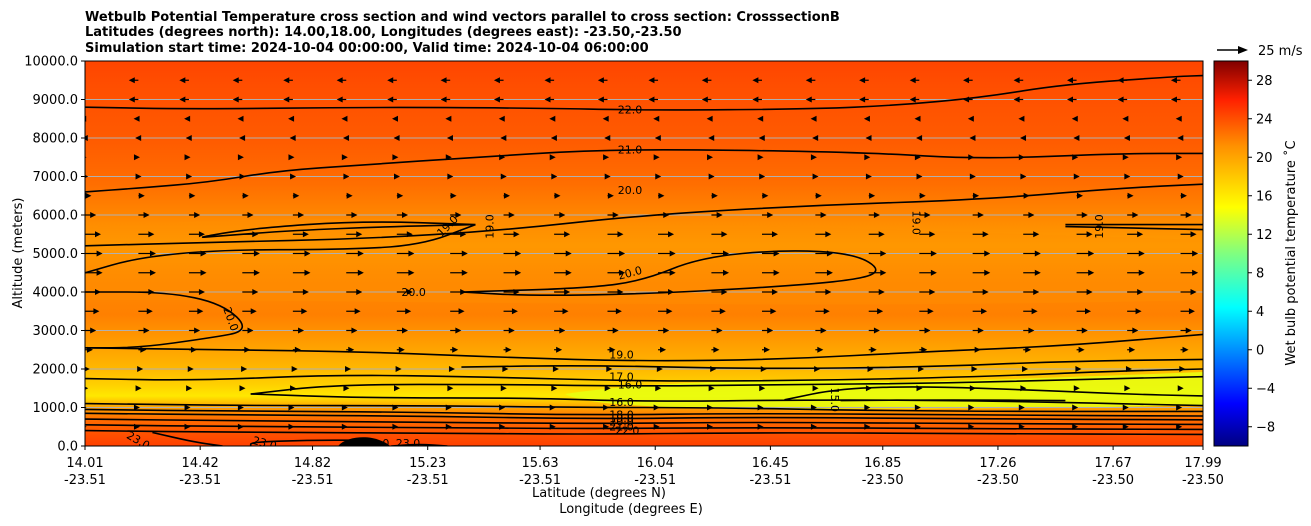 This screenshot has height=526, width=1311. Describe the element at coordinates (1261, 254) in the screenshot. I see `colorbar-ticks: −8 −4 0 4 8 12 16 20 24 28` at that location.